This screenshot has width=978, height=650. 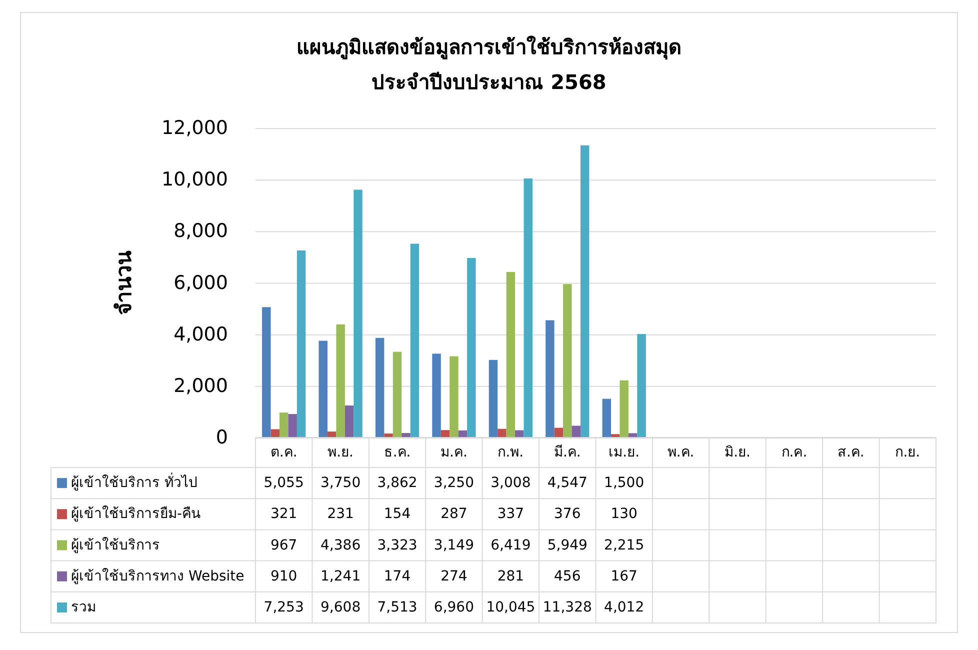 What do you see at coordinates (454, 545) in the screenshot?
I see `data-label: 3,149` at bounding box center [454, 545].